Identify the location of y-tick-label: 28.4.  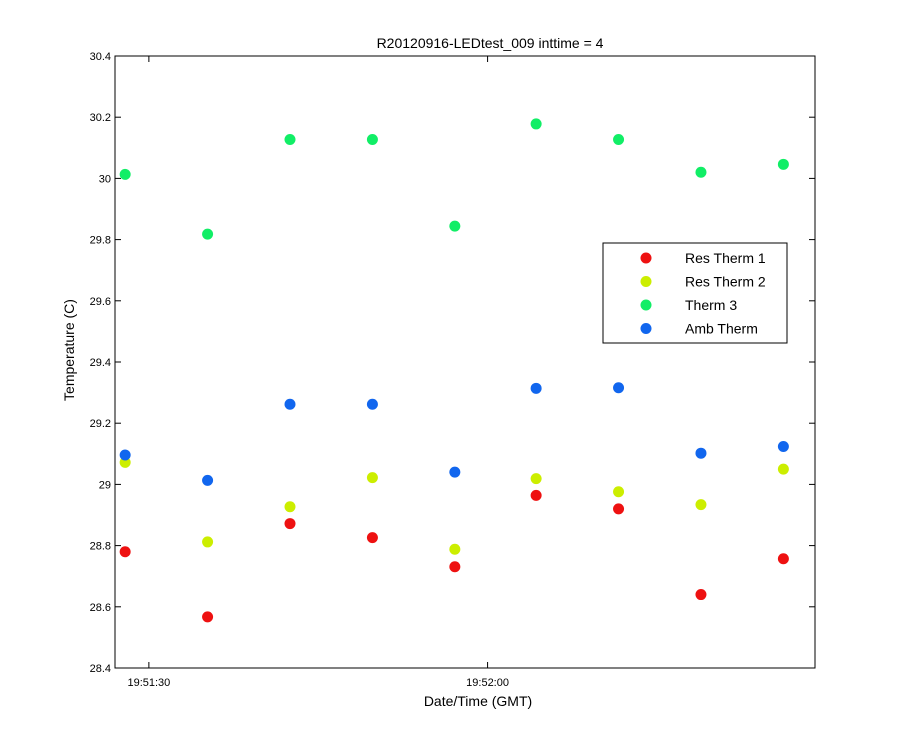
(100, 669).